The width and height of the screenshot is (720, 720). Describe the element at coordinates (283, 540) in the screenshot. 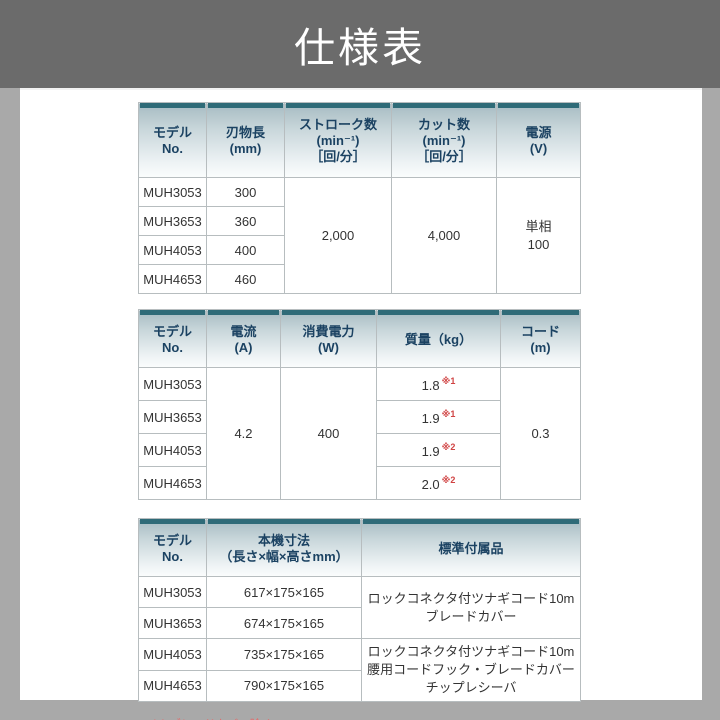

I see `header-line: 本機寸法` at that location.